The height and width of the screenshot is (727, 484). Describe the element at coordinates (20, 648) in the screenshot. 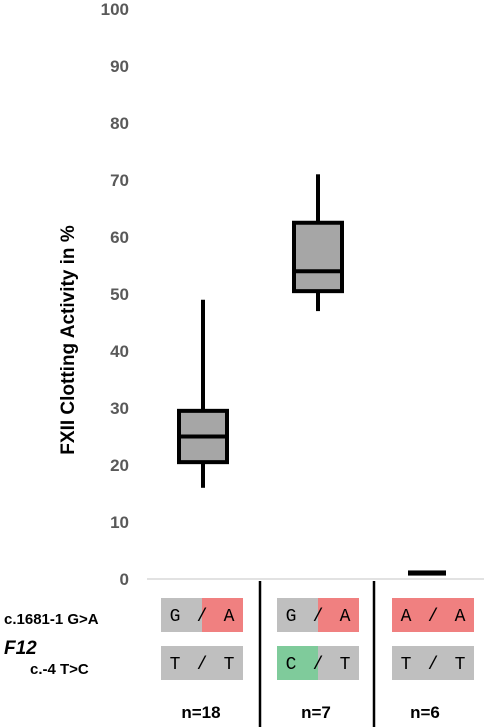

I see `gene-label: F12` at that location.